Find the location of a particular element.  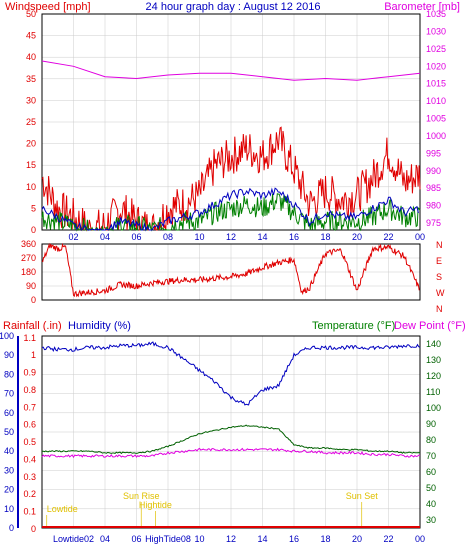

x-tick: 02 is located at coordinates (73, 237).